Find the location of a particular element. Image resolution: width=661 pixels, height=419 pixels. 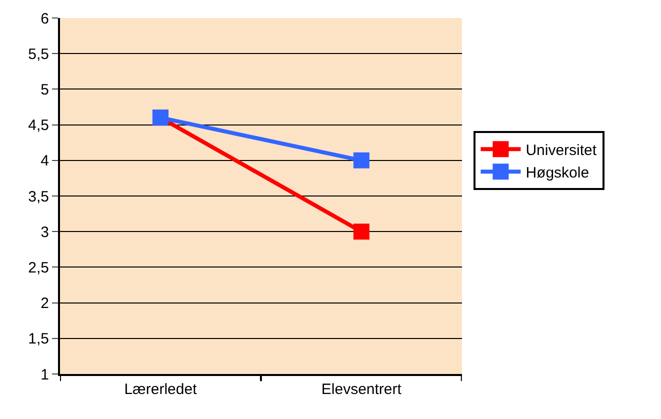

y-tick-label: 4,5 is located at coordinates (38, 125).